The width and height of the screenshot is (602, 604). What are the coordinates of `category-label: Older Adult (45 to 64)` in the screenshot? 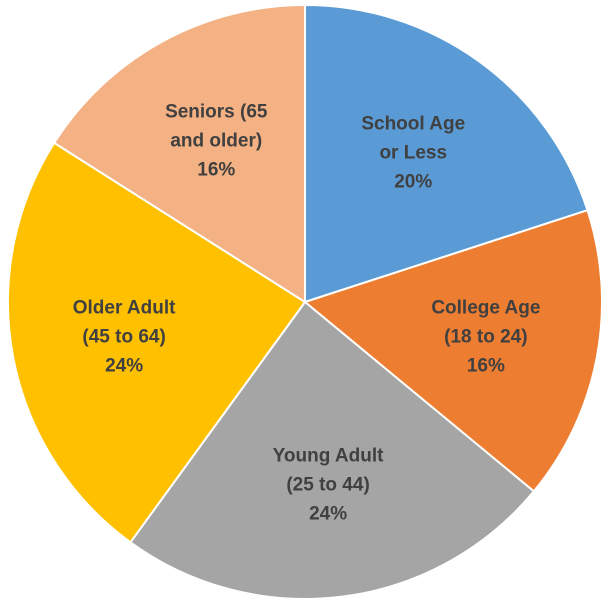 It's located at (124, 322).